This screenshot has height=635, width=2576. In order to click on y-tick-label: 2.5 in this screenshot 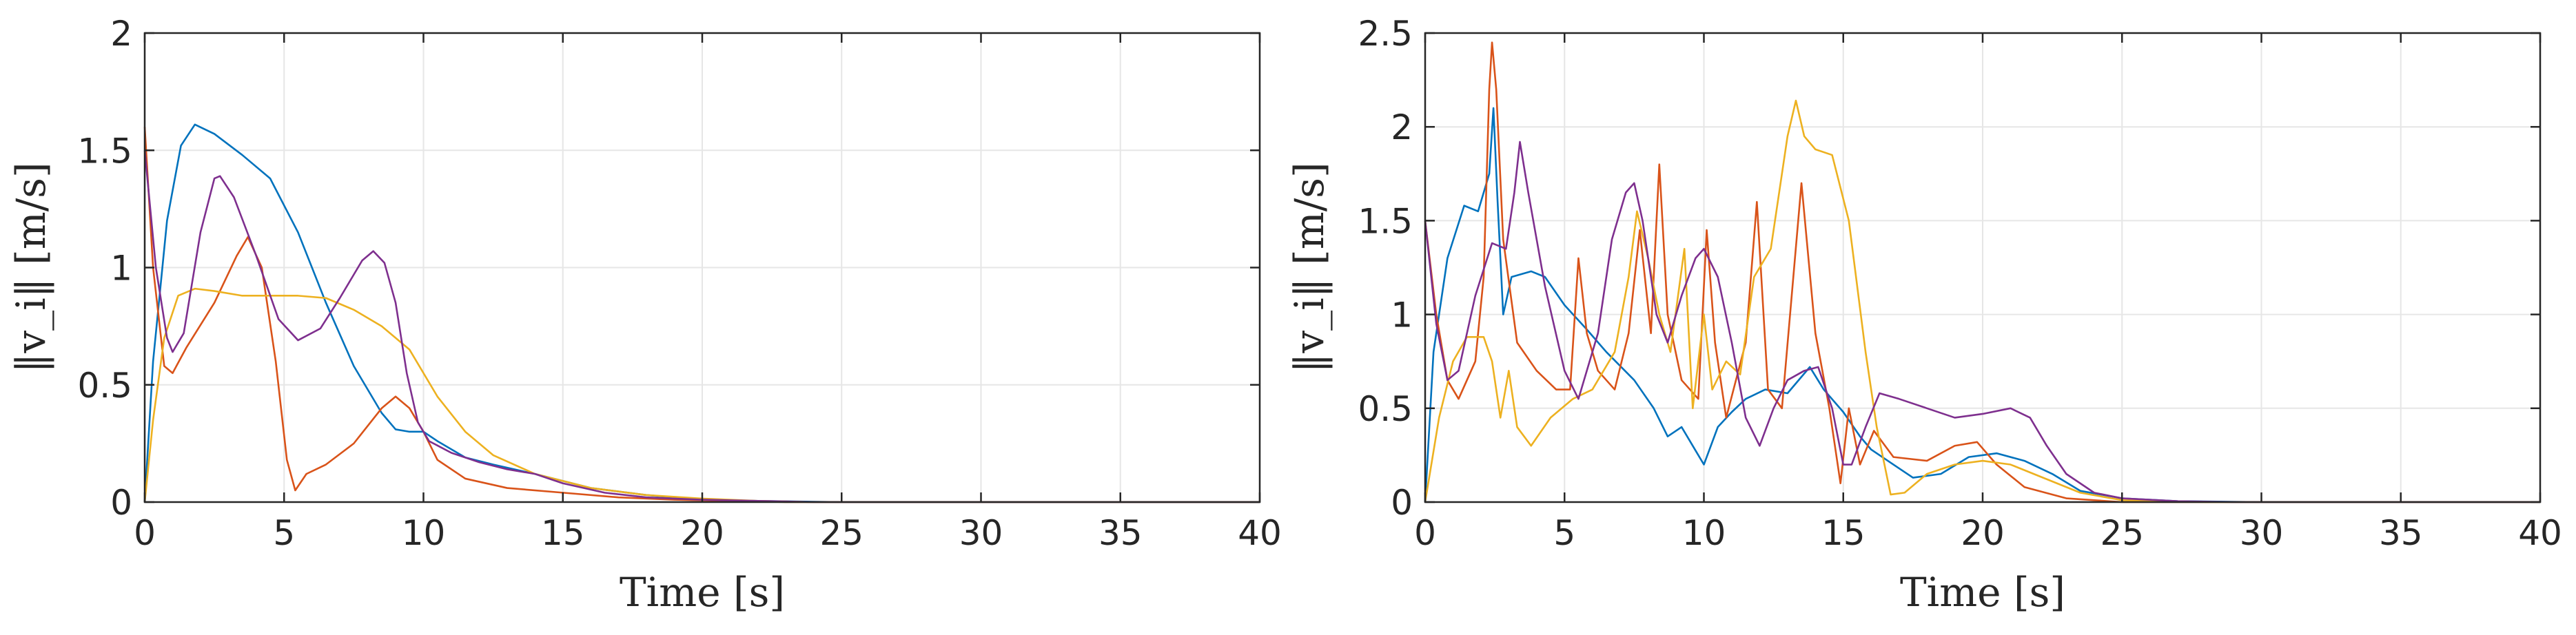, I will do `click(1385, 34)`.